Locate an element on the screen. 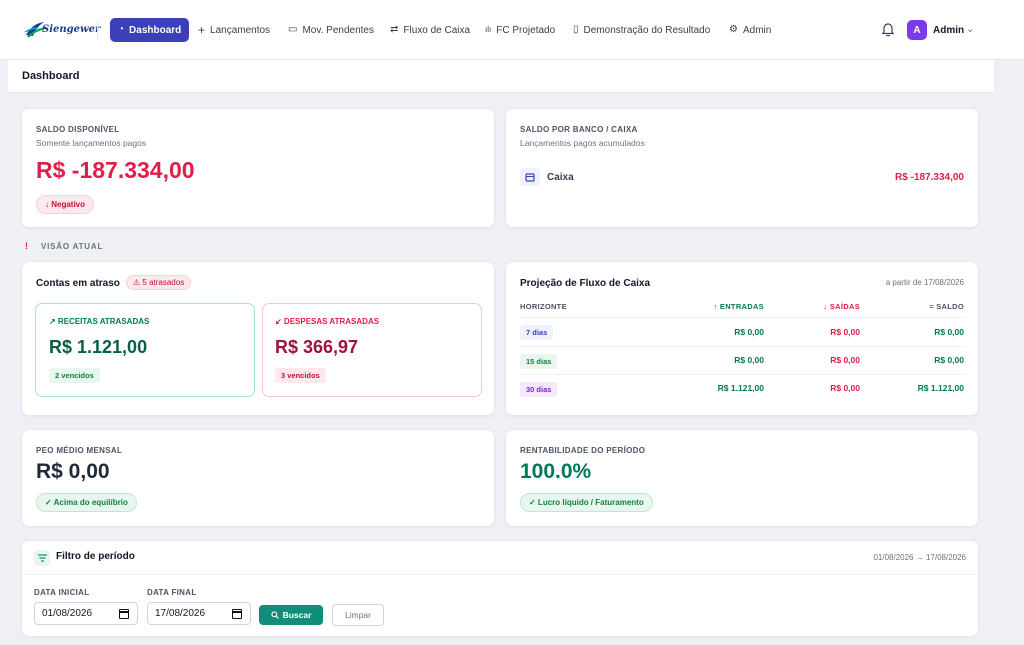 Image resolution: width=1024 pixels, height=645 pixels. receitas-atrasadas-label: ↗ RECEITAS ATRASADAS is located at coordinates (99, 321).